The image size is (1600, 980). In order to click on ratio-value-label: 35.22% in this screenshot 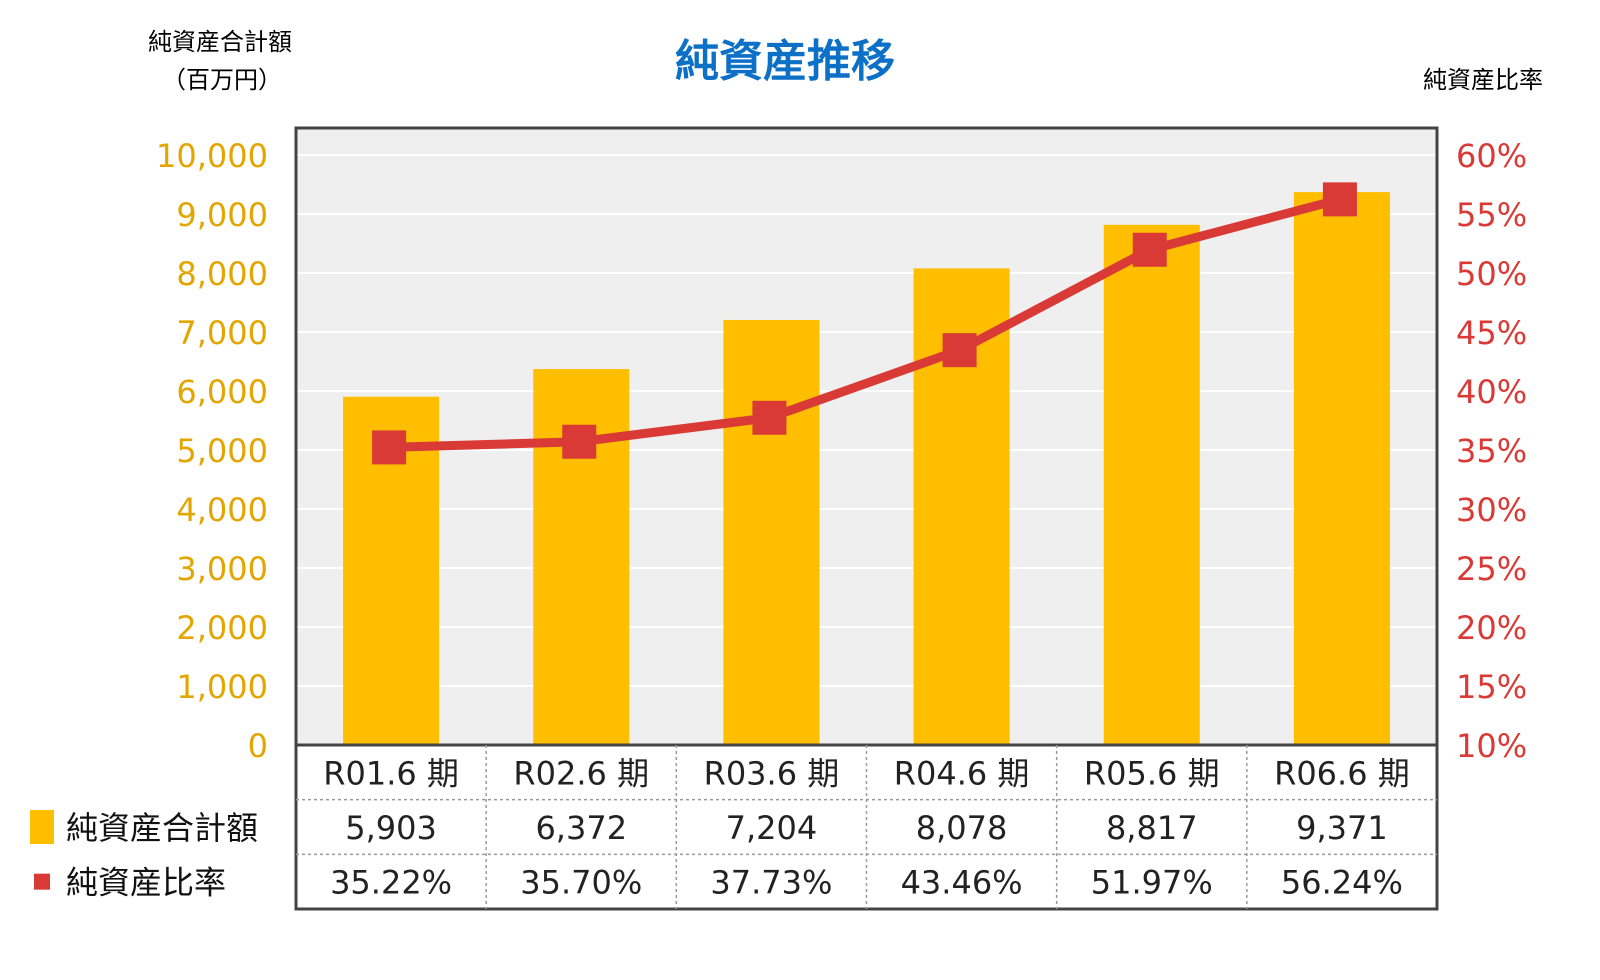, I will do `click(391, 883)`.